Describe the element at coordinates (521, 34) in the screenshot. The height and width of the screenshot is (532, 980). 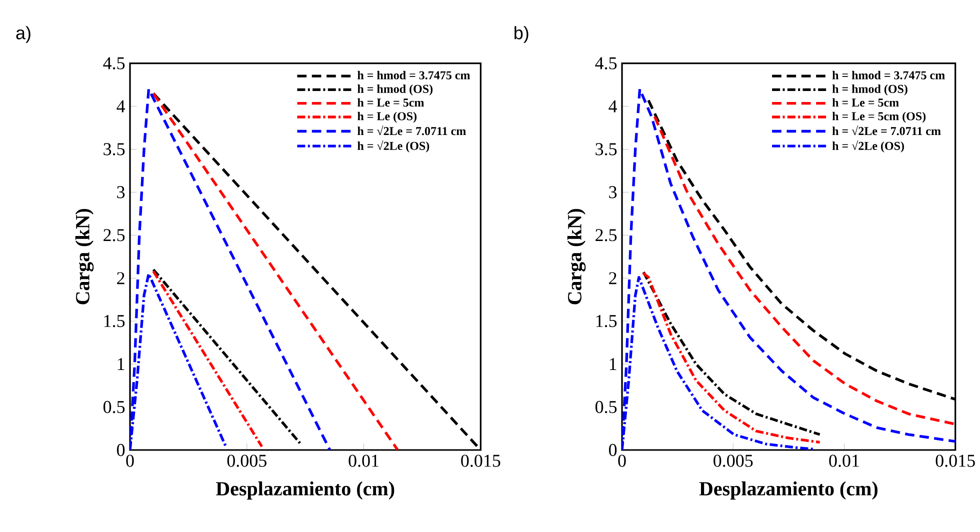
I see `chart-title: b)` at that location.